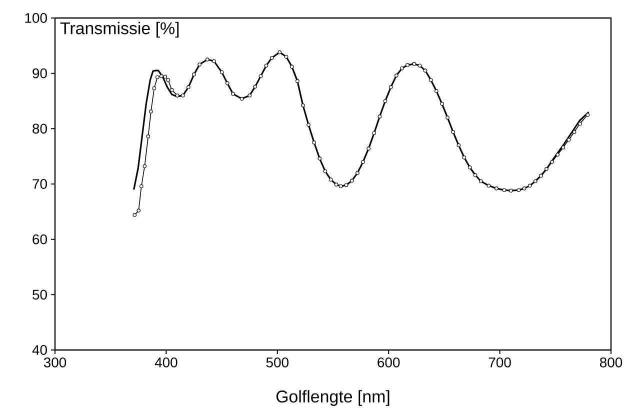 This screenshot has height=412, width=629. Describe the element at coordinates (39, 73) in the screenshot. I see `y-tick-label: 90` at that location.